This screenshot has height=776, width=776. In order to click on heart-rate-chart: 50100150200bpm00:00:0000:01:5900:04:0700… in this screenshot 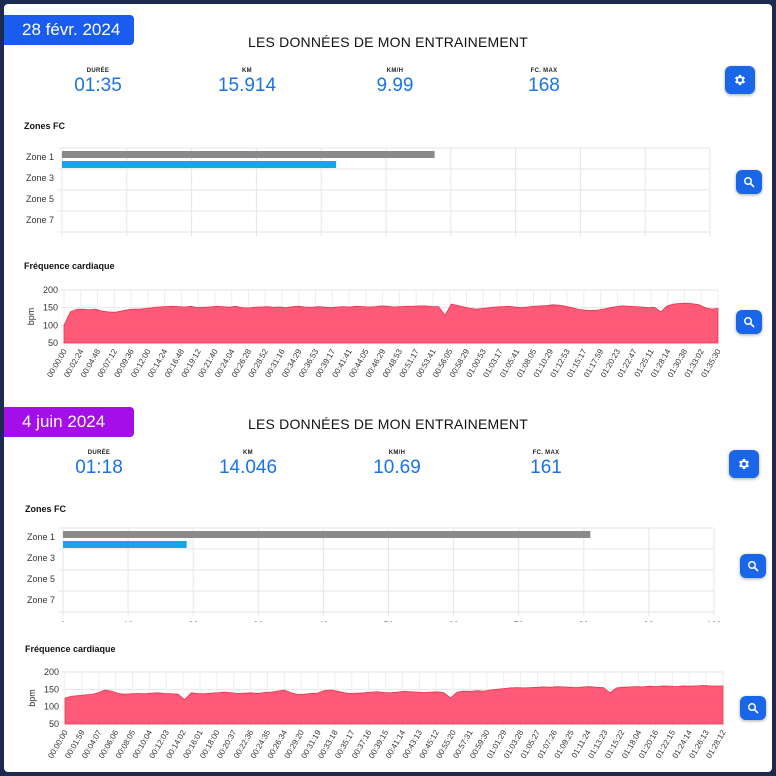, I will do `click(377, 713)`.